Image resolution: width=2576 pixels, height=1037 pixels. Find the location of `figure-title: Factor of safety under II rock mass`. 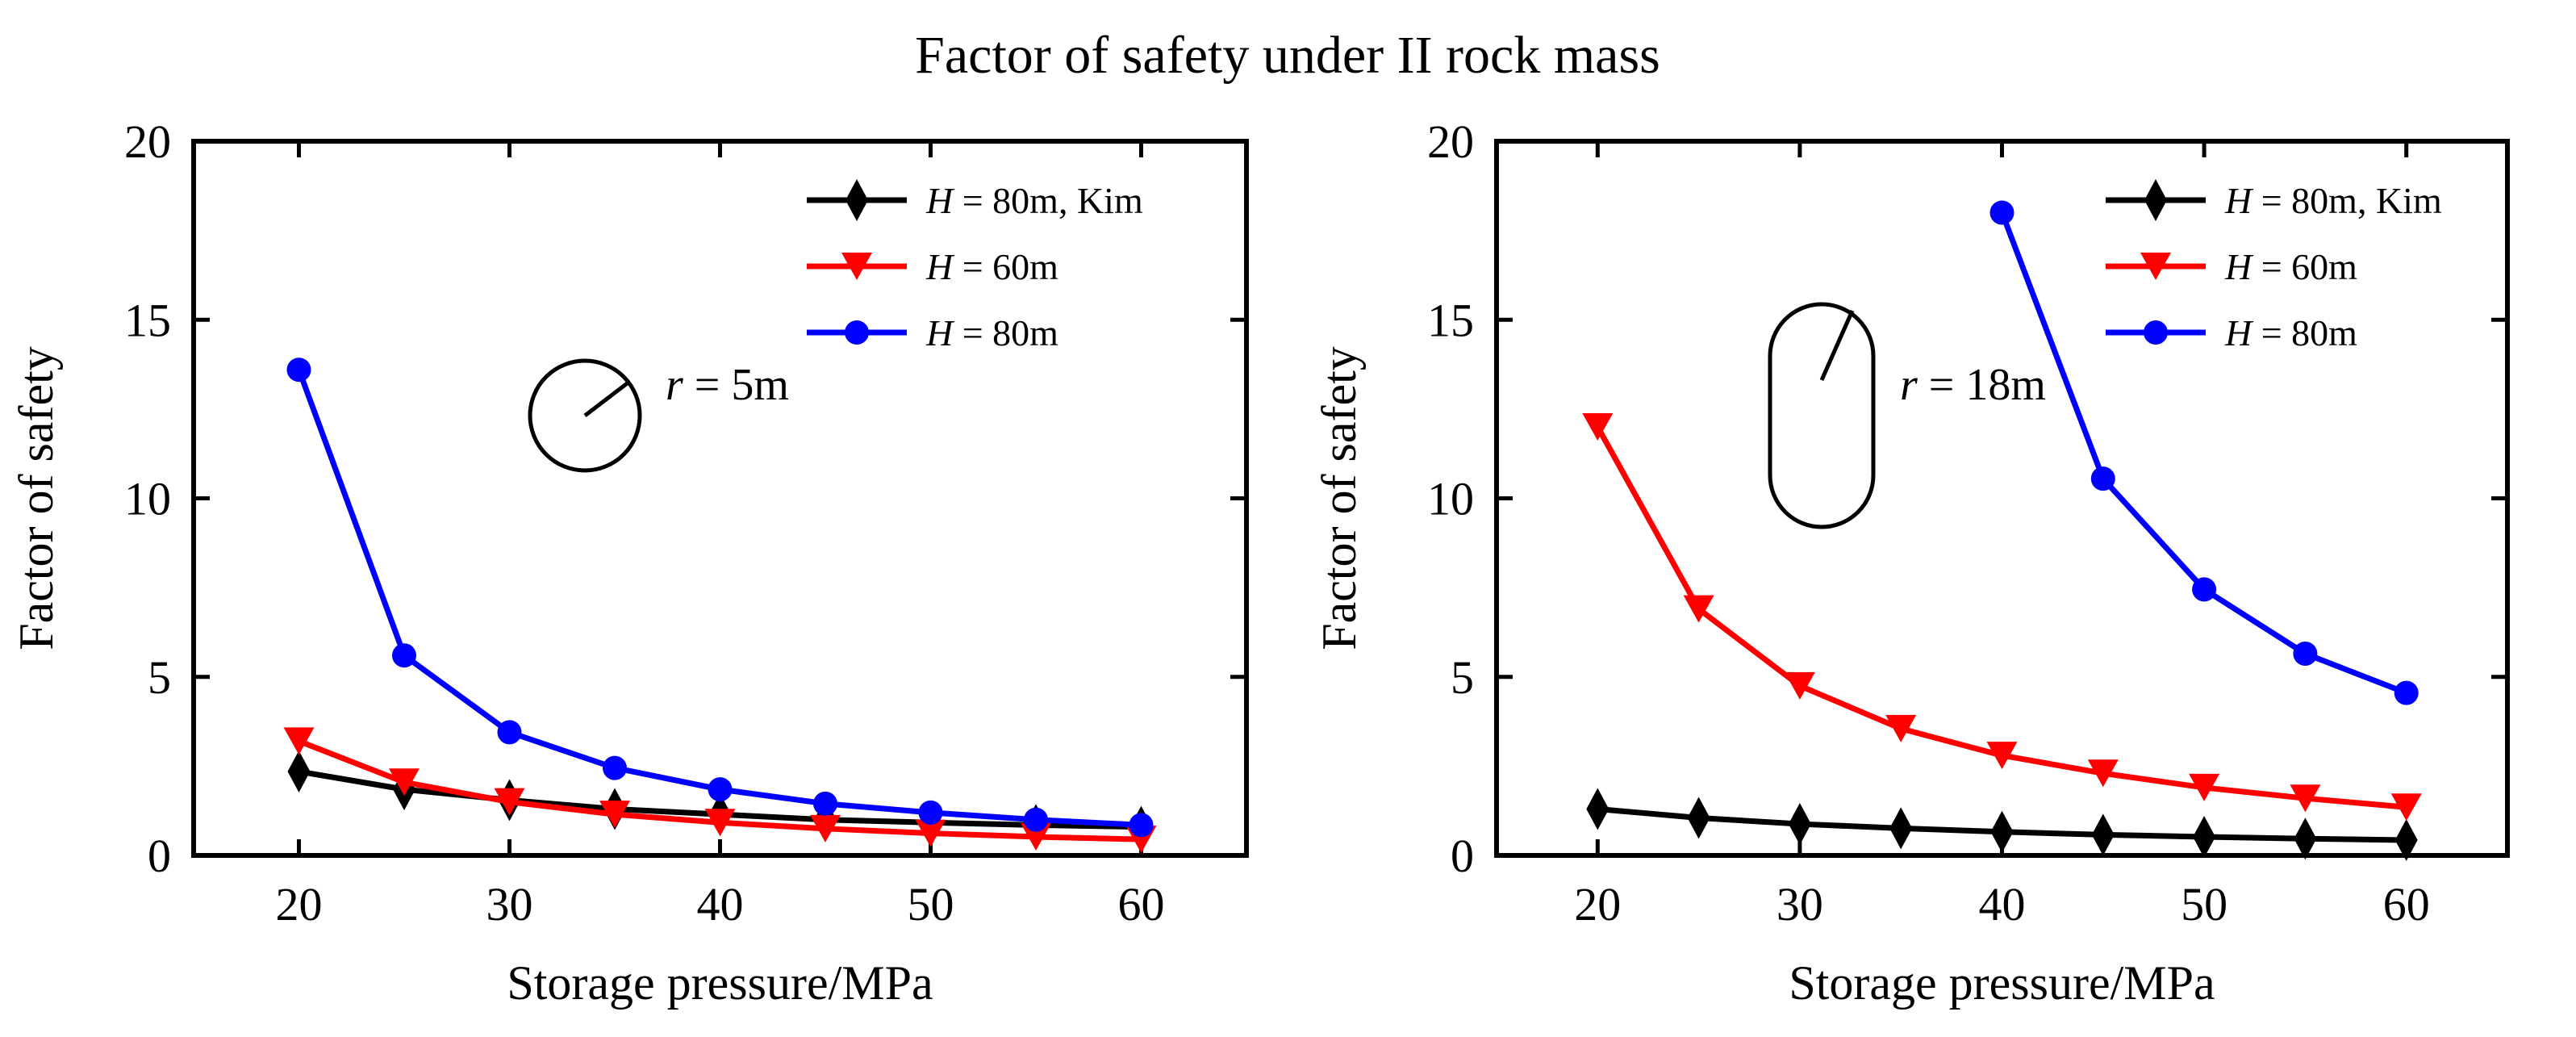

figure-title: Factor of safety under II rock mass is located at coordinates (1287, 56).